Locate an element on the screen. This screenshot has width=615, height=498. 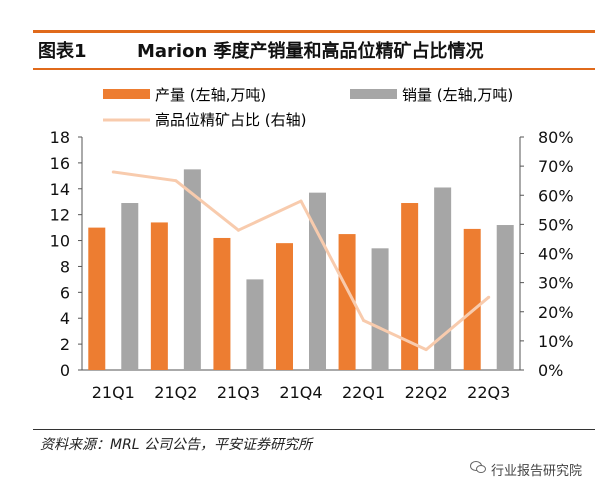
watermark: 行业报告研究院 is located at coordinates (537, 471).